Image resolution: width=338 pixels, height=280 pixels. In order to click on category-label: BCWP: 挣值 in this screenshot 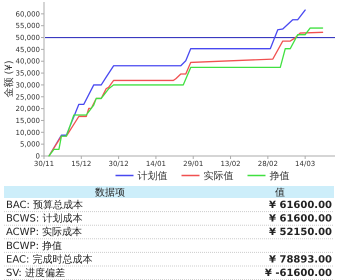, I will do `click(34, 246)`.